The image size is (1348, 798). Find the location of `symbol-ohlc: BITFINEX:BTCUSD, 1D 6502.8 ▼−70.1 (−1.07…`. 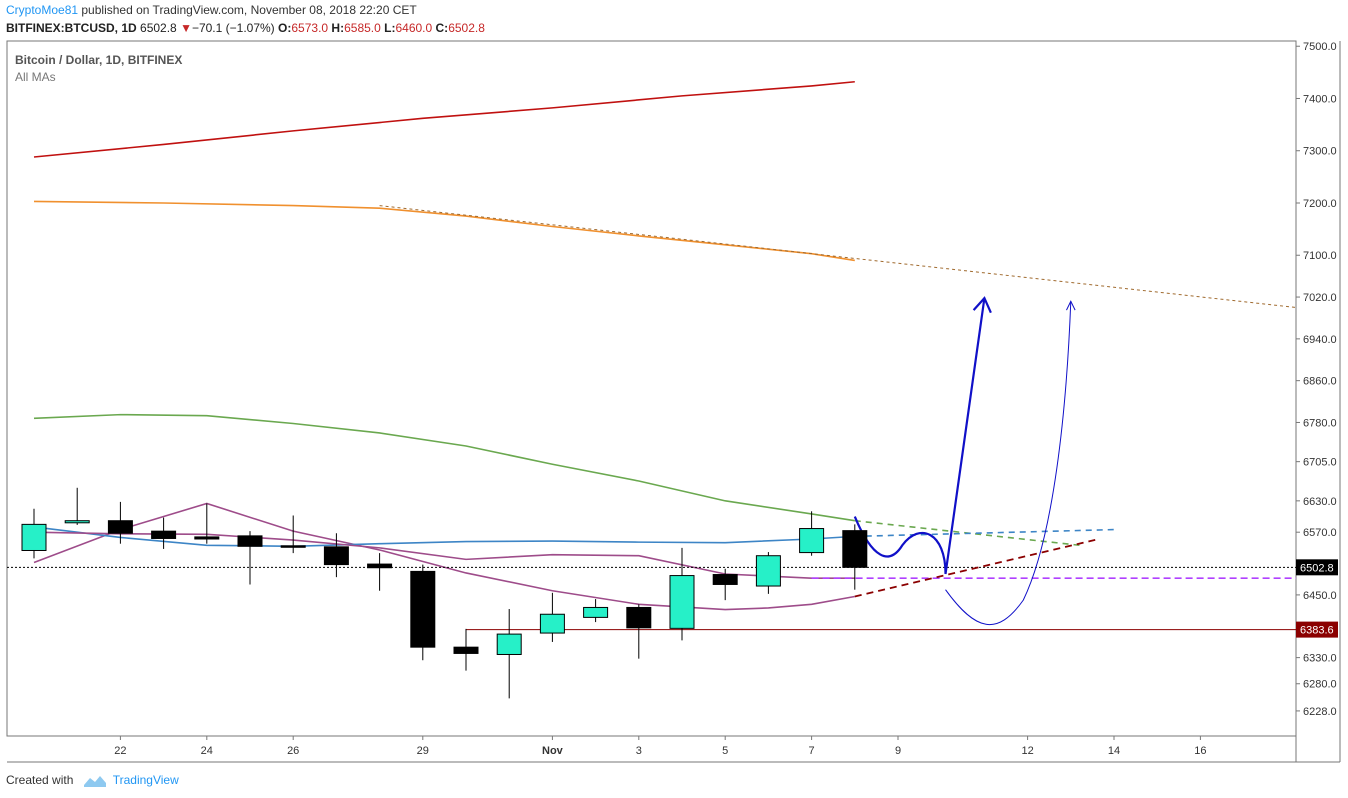

symbol-ohlc: BITFINEX:BTCUSD, 1D 6502.8 ▼−70.1 (−1.07… is located at coordinates (245, 28).